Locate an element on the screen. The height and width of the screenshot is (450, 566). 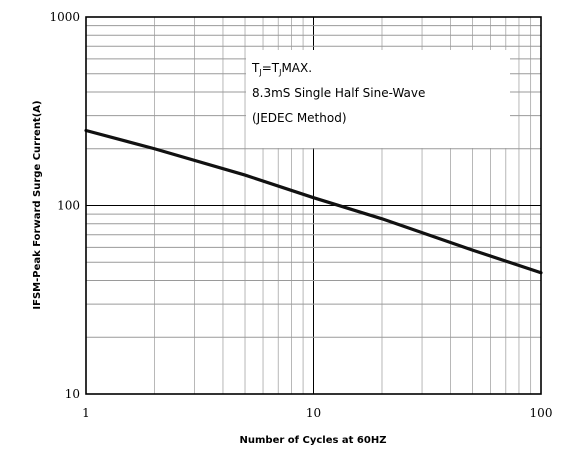
y-tick-label: 100 is located at coordinates (68, 206).